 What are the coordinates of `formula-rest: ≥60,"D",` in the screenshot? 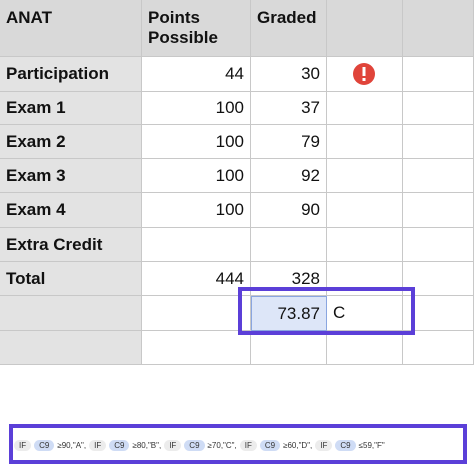 It's located at (298, 445).